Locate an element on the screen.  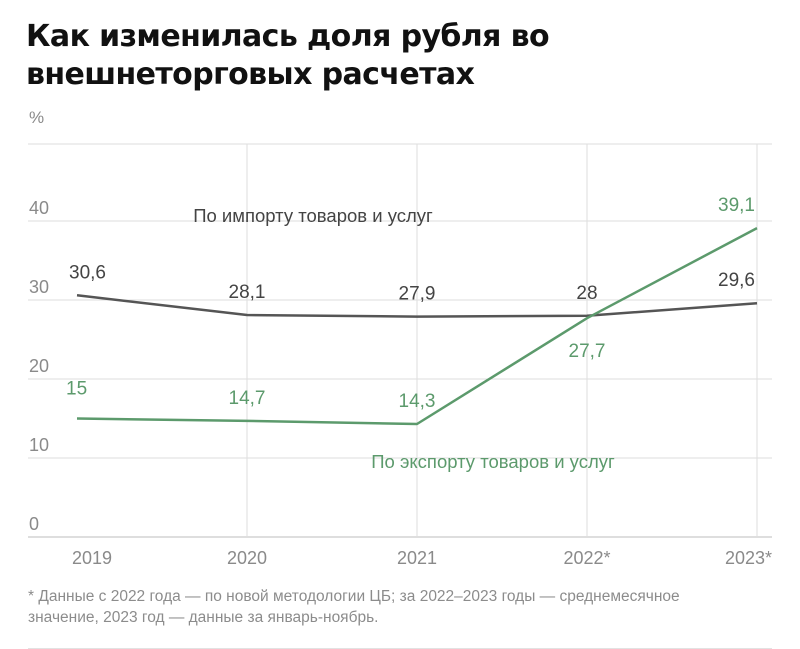
y-tick-label: 20 is located at coordinates (39, 366).